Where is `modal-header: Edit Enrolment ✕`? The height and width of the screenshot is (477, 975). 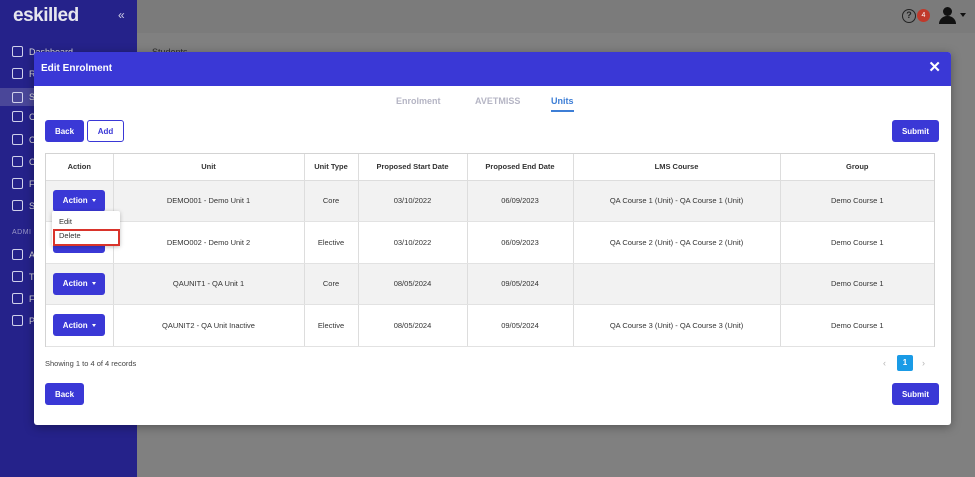
modal-header: Edit Enrolment ✕ is located at coordinates (492, 69).